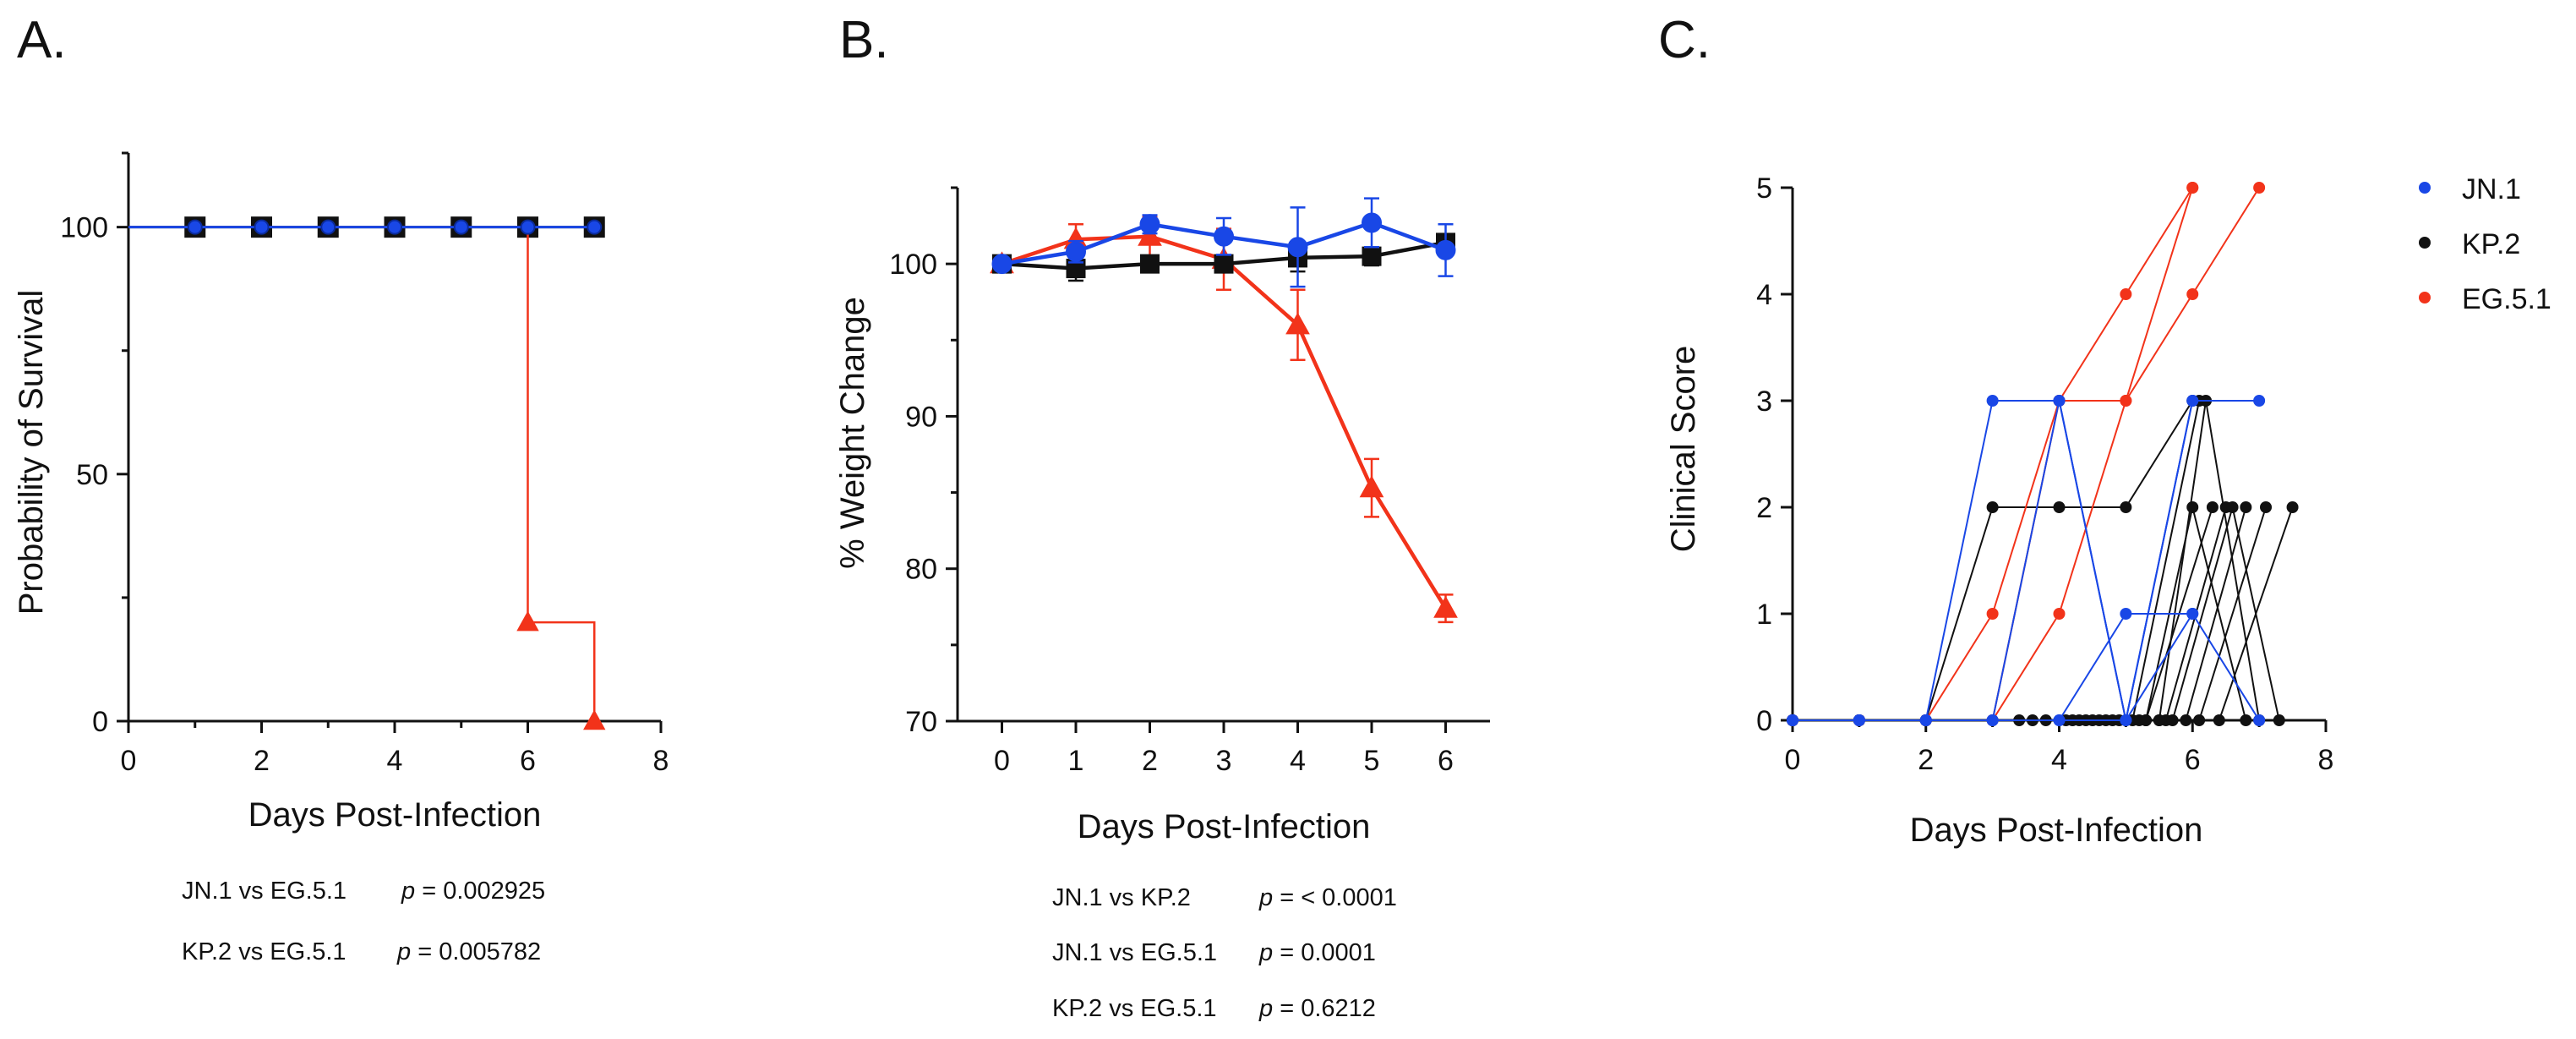 The image size is (2576, 1039). I want to click on legend: JN.1 KP.2 EG.5.1, so click(2485, 244).